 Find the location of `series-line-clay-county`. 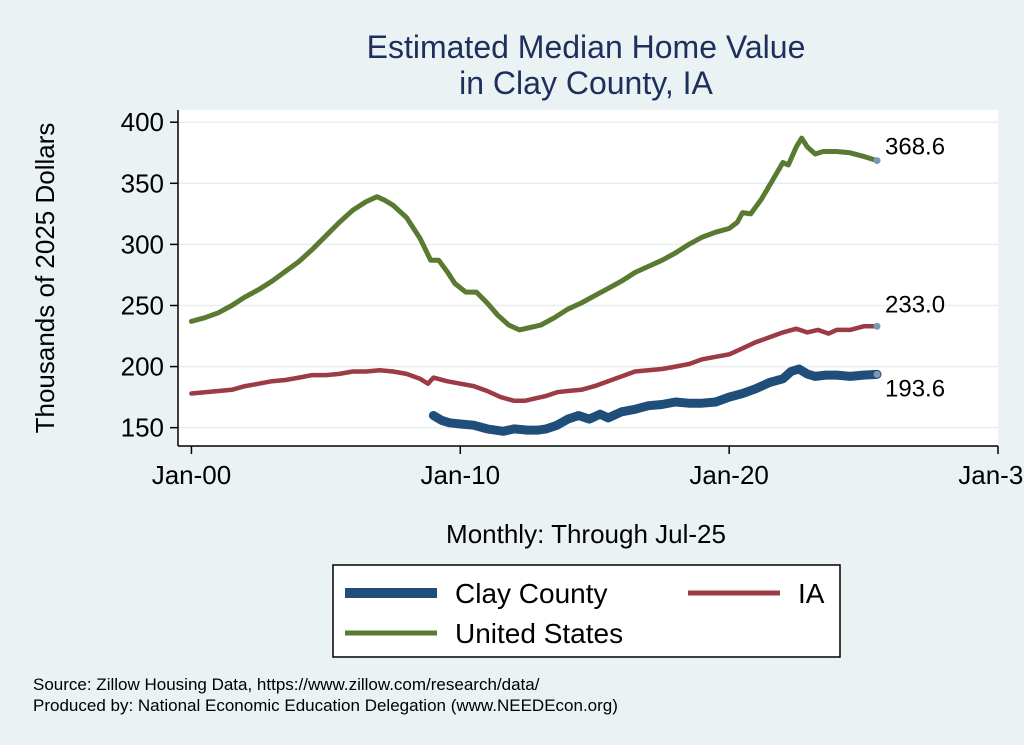

series-line-clay-county is located at coordinates (655, 400).